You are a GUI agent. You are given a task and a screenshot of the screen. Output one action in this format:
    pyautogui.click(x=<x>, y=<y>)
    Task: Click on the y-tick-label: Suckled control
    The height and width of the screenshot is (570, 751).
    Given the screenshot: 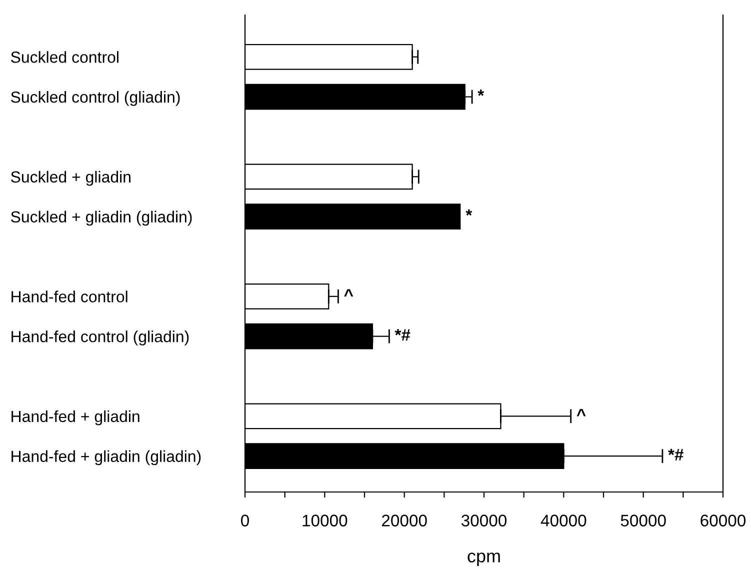 What is the action you would take?
    pyautogui.click(x=64, y=57)
    